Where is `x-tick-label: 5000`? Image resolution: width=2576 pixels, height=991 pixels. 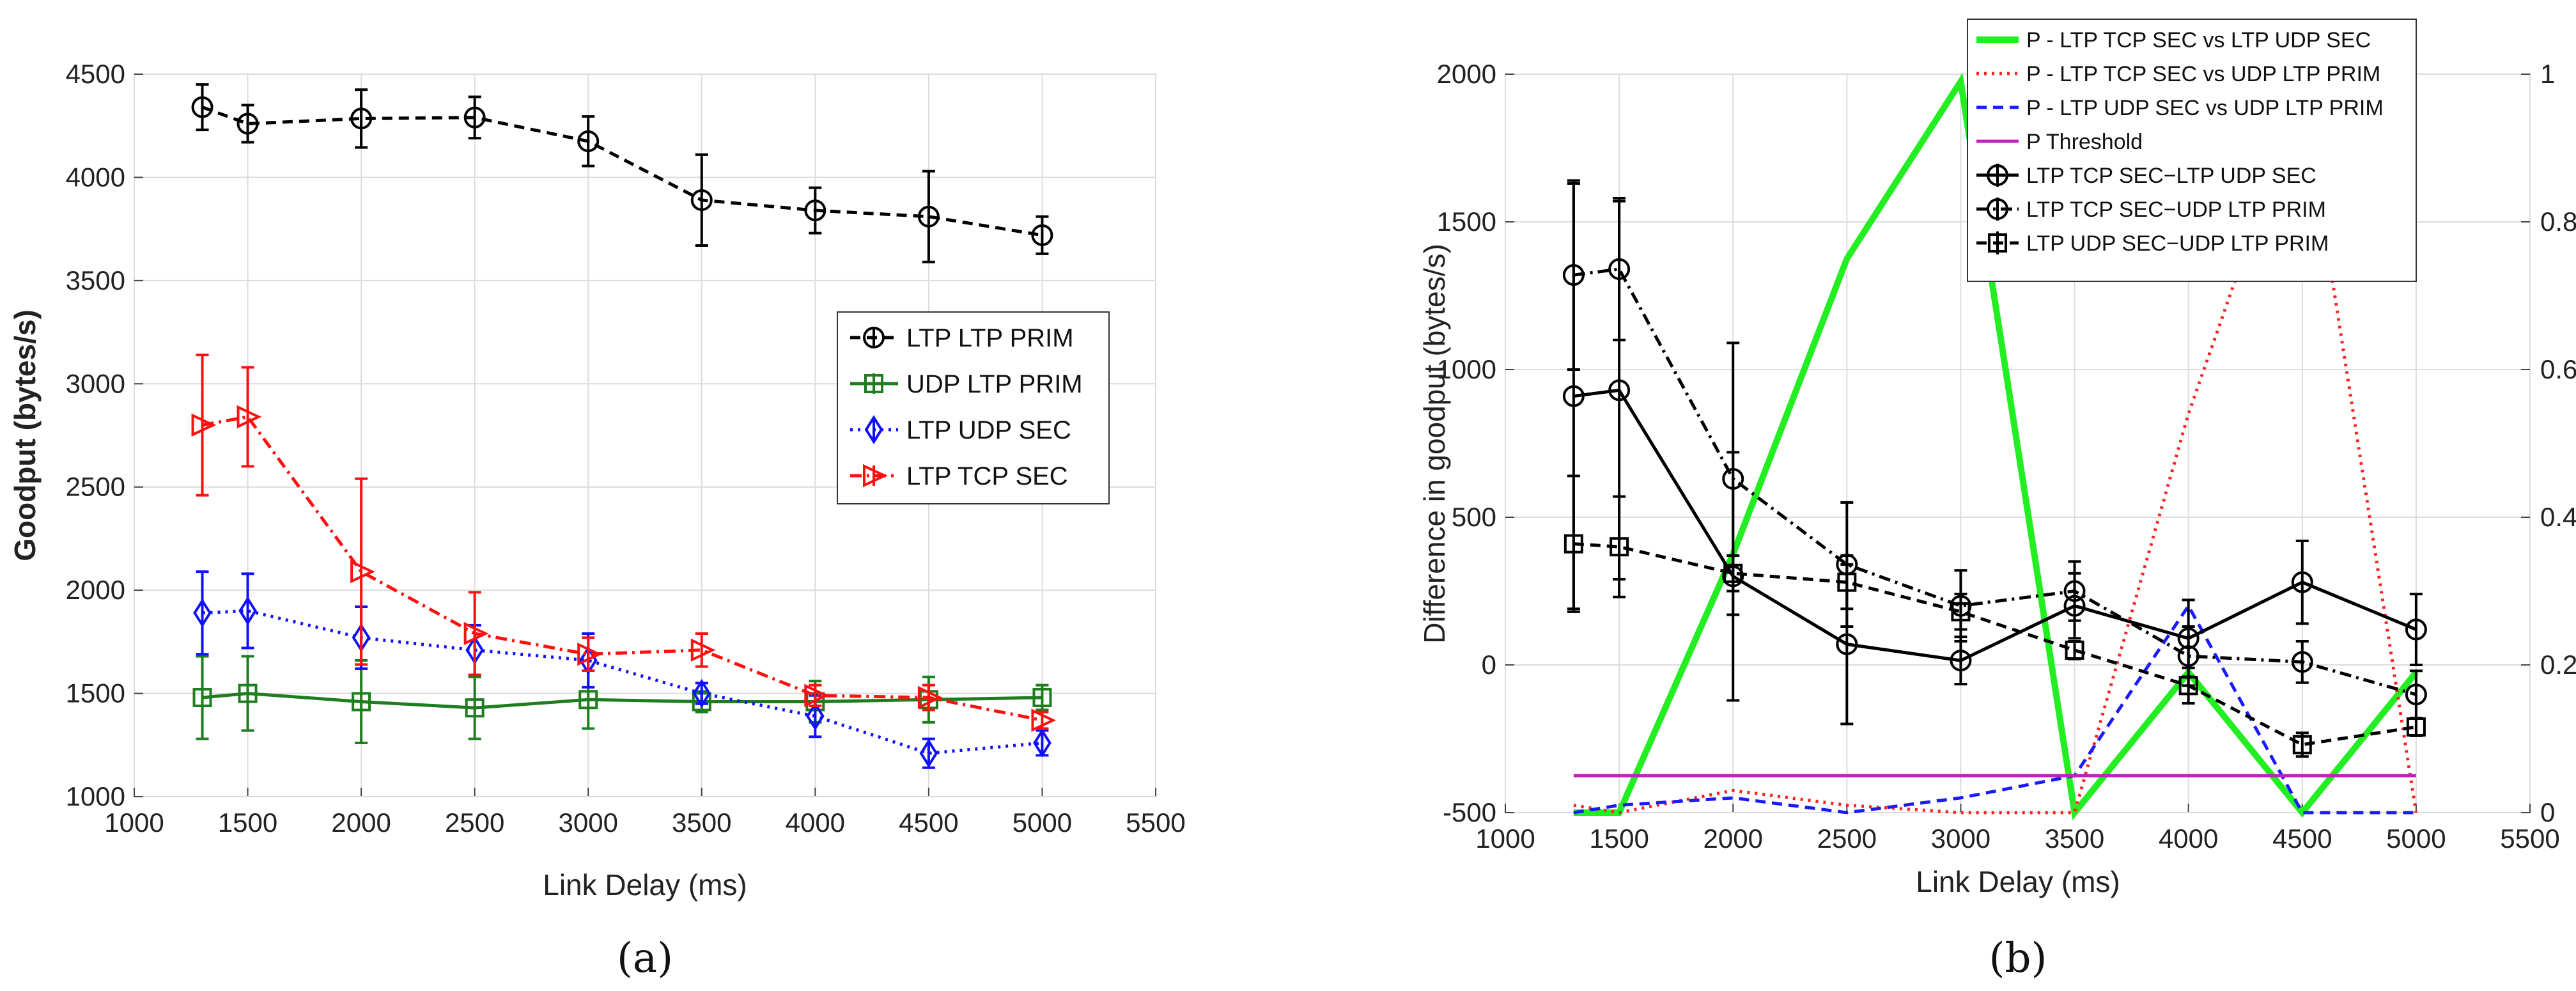
x-tick-label: 5000 is located at coordinates (1042, 823).